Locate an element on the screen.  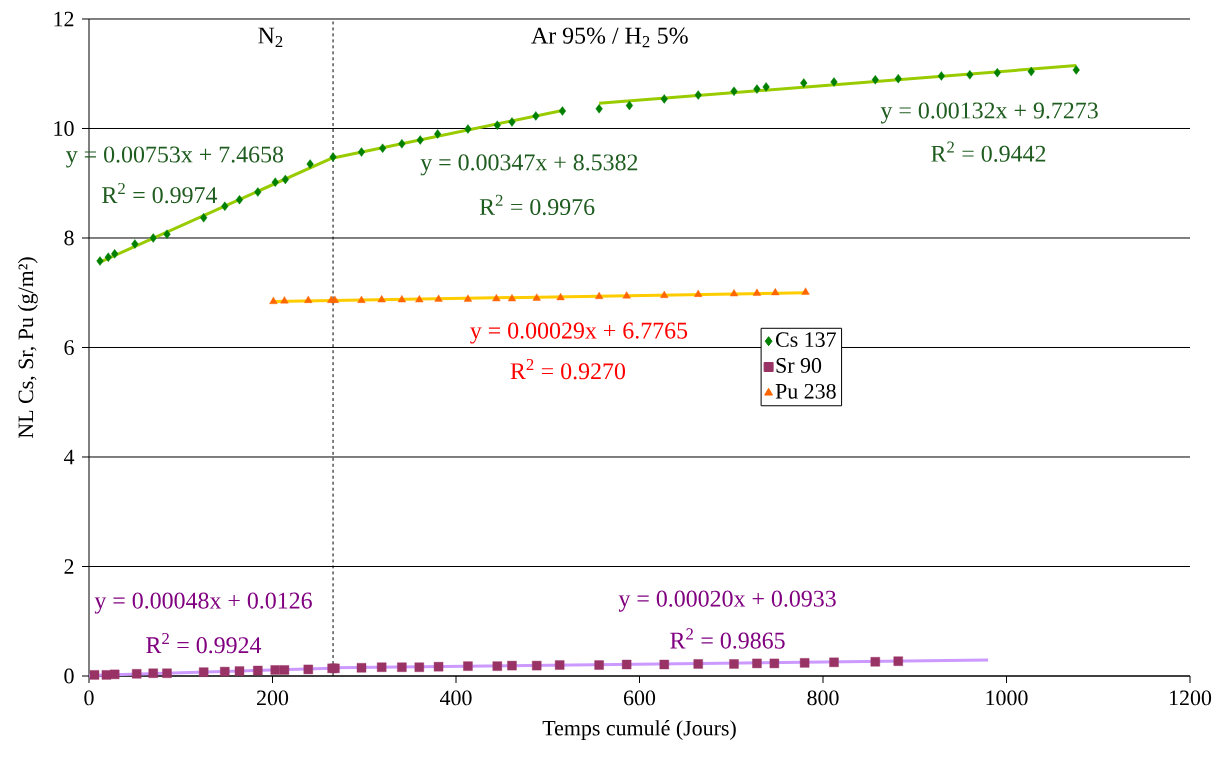
y-tick-label: 0 is located at coordinates (69, 676).